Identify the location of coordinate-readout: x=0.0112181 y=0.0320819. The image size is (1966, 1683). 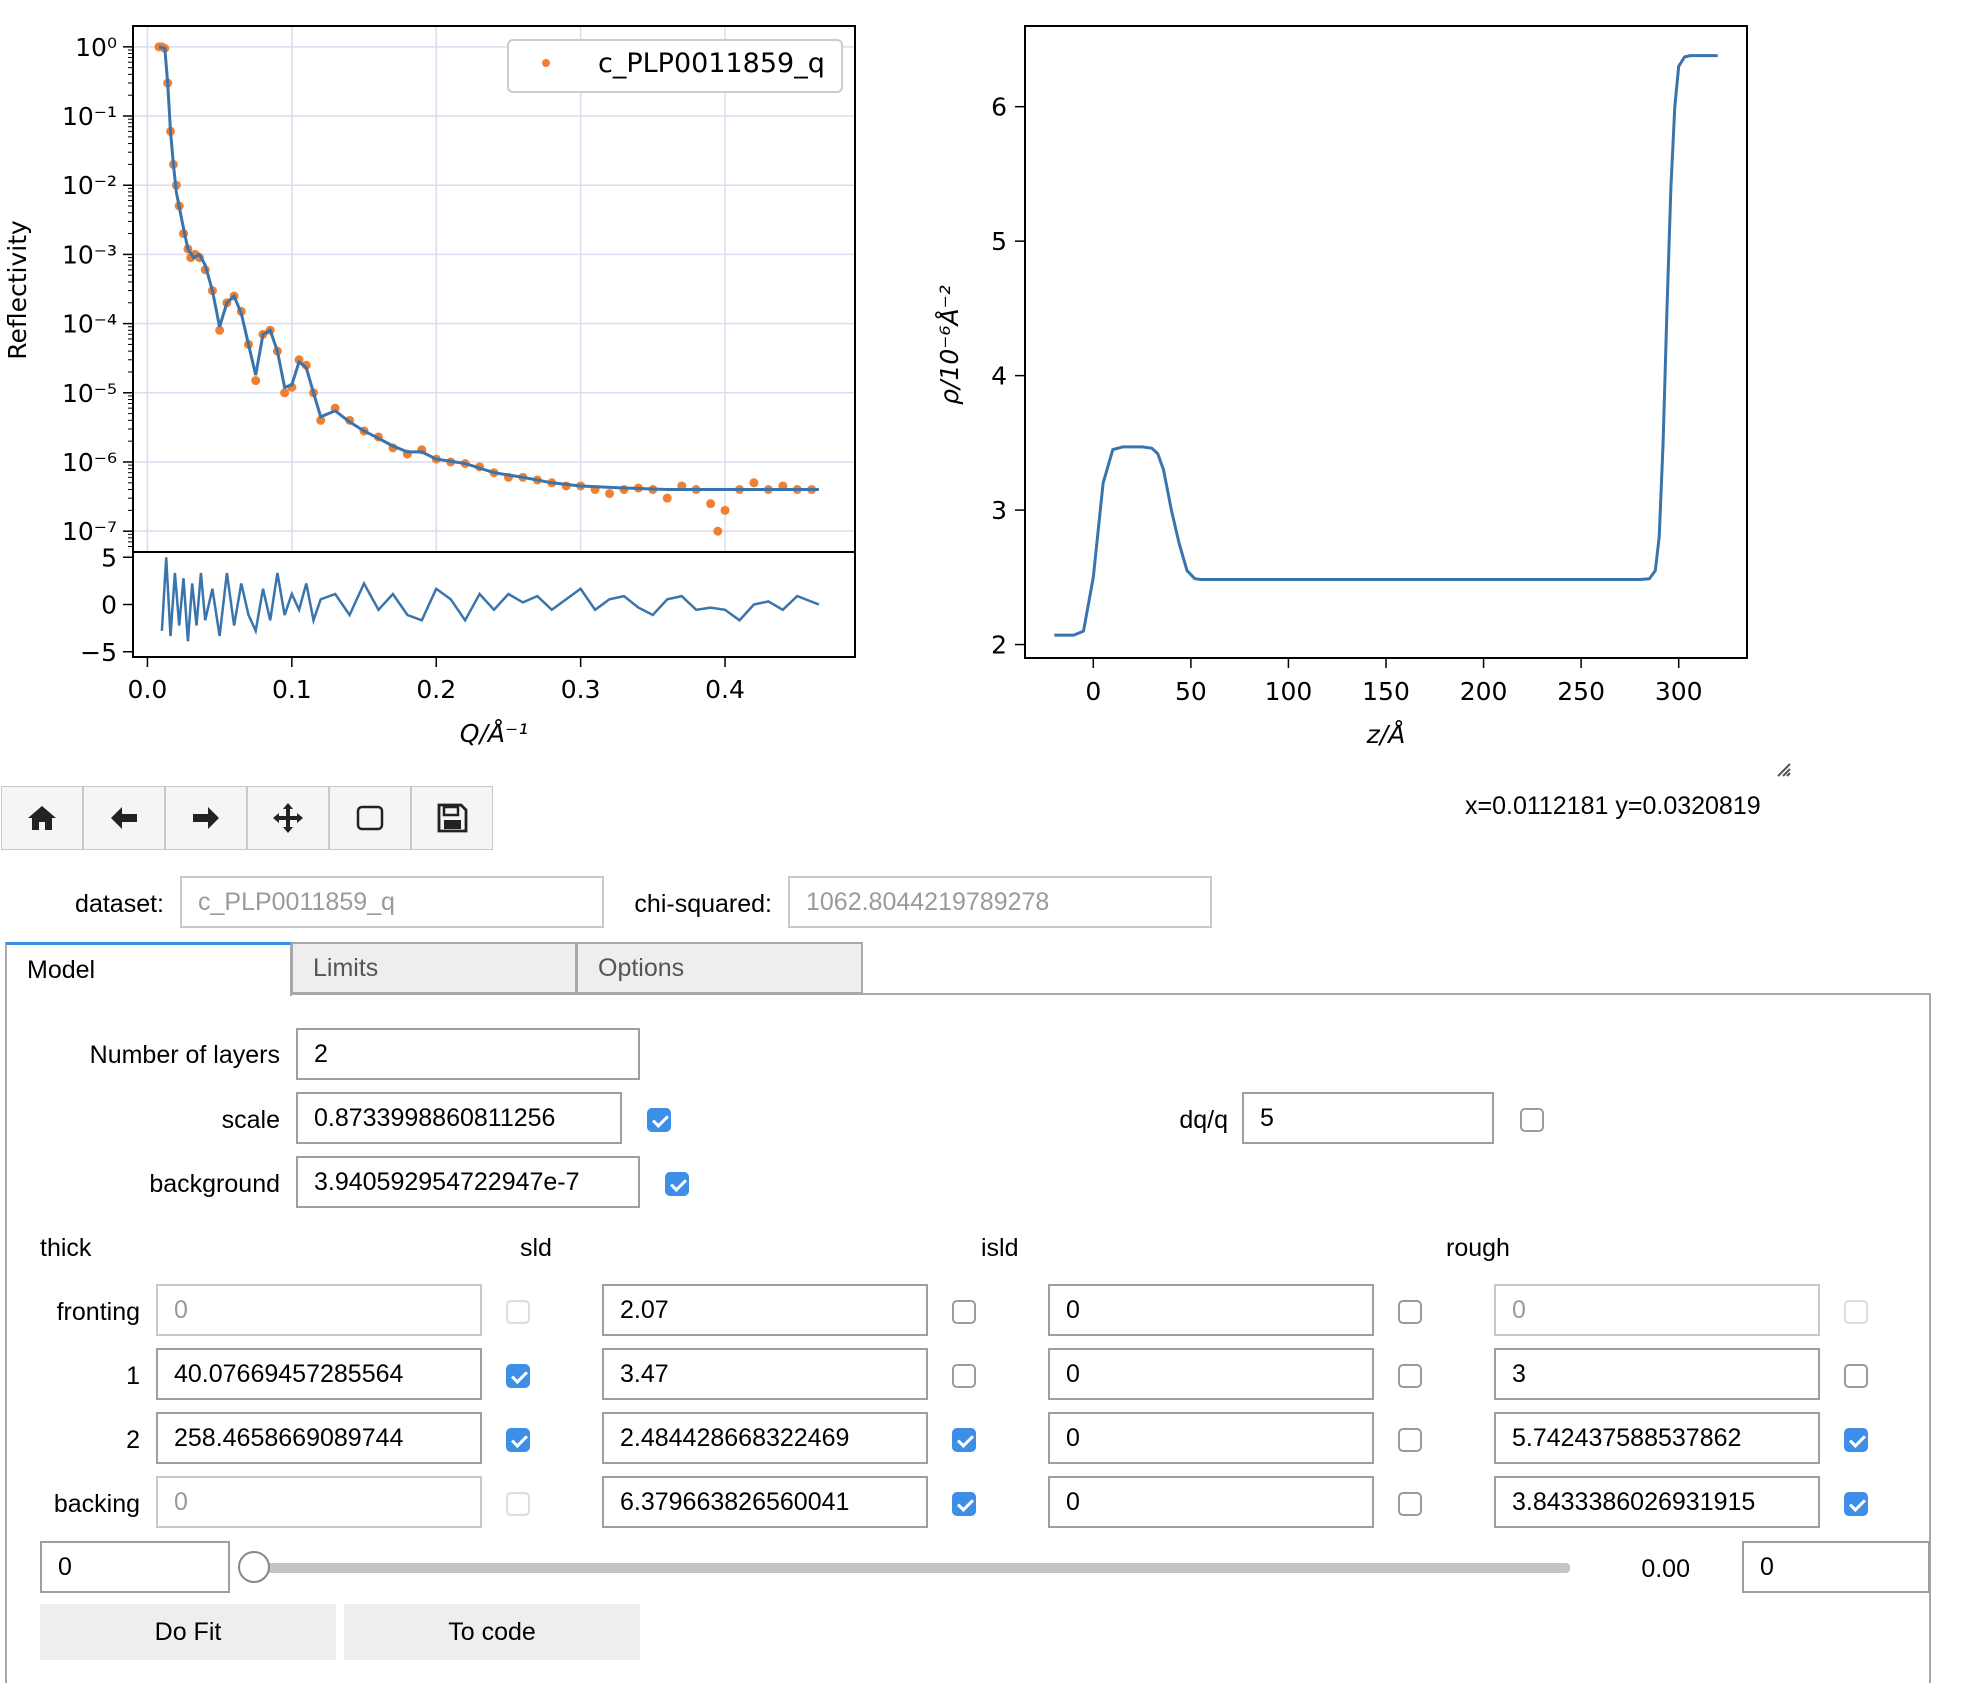
(1613, 806).